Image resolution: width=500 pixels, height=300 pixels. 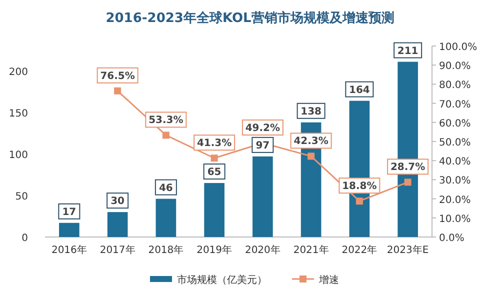 I want to click on x-tick-label: 2016年, so click(x=69, y=250).